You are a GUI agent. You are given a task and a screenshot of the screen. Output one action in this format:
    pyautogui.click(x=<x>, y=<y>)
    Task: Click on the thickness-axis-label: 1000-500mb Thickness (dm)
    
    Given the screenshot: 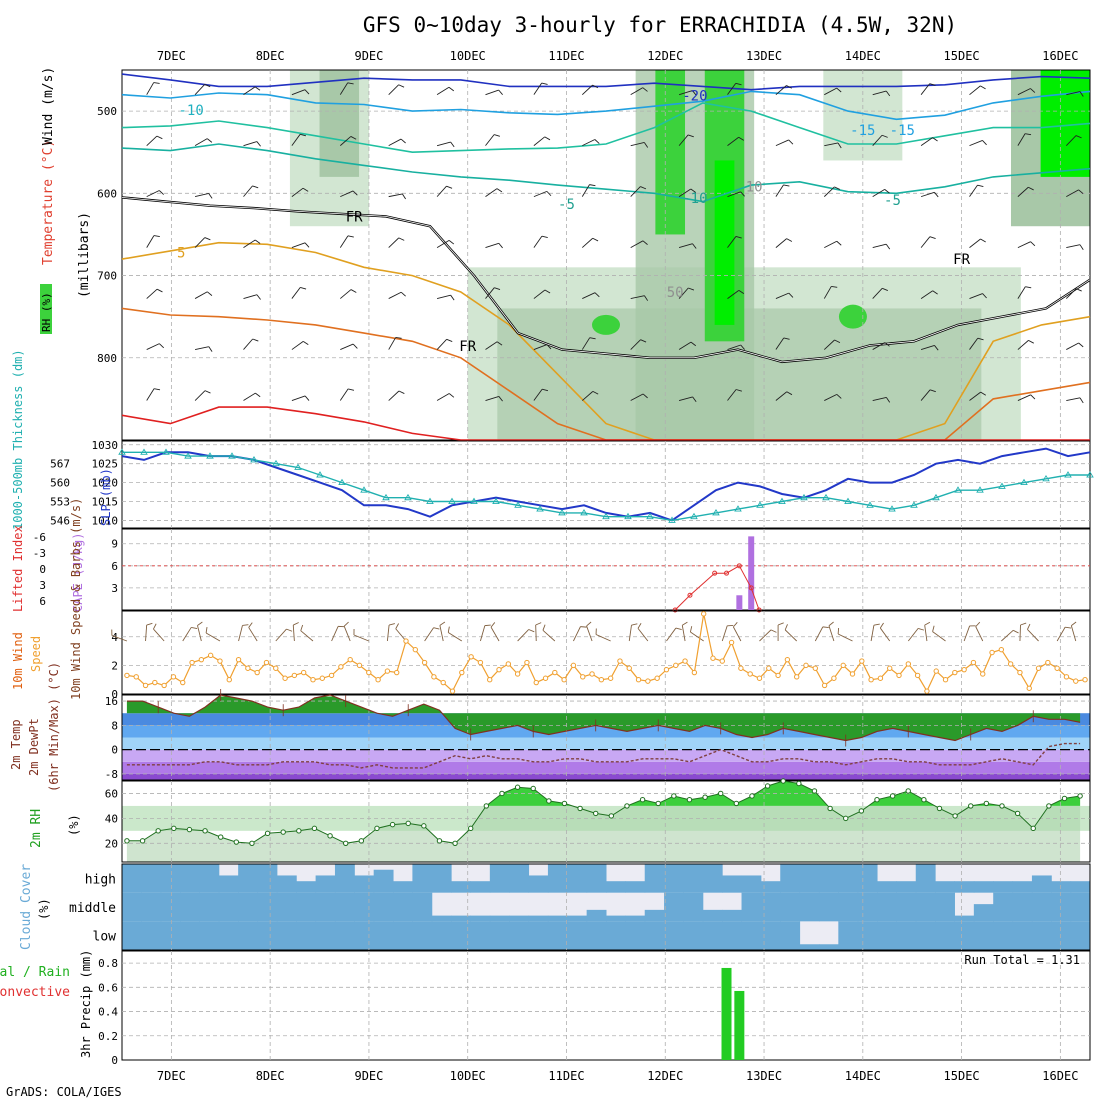 What is the action you would take?
    pyautogui.click(x=18, y=439)
    